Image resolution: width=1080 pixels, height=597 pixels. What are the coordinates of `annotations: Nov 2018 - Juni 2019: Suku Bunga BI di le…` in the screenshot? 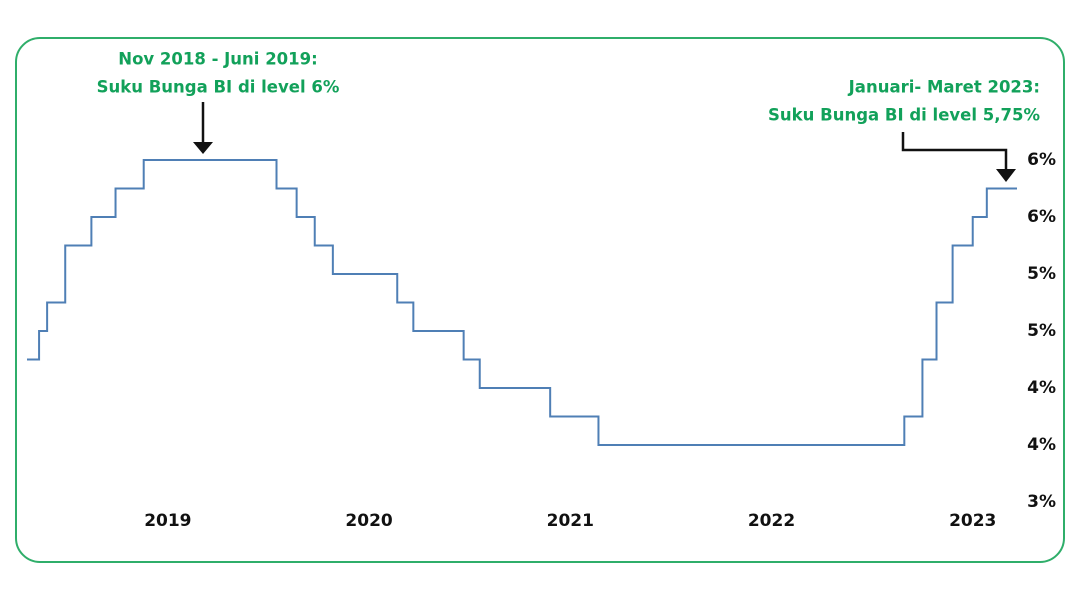 It's located at (569, 87).